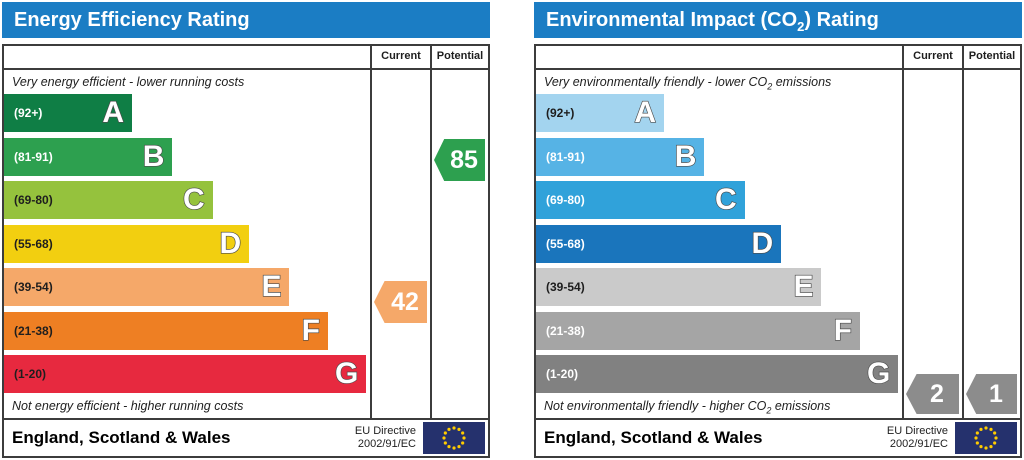 This screenshot has height=460, width=1024. Describe the element at coordinates (147, 287) in the screenshot. I see `energy-band-e: (39-54) E` at that location.